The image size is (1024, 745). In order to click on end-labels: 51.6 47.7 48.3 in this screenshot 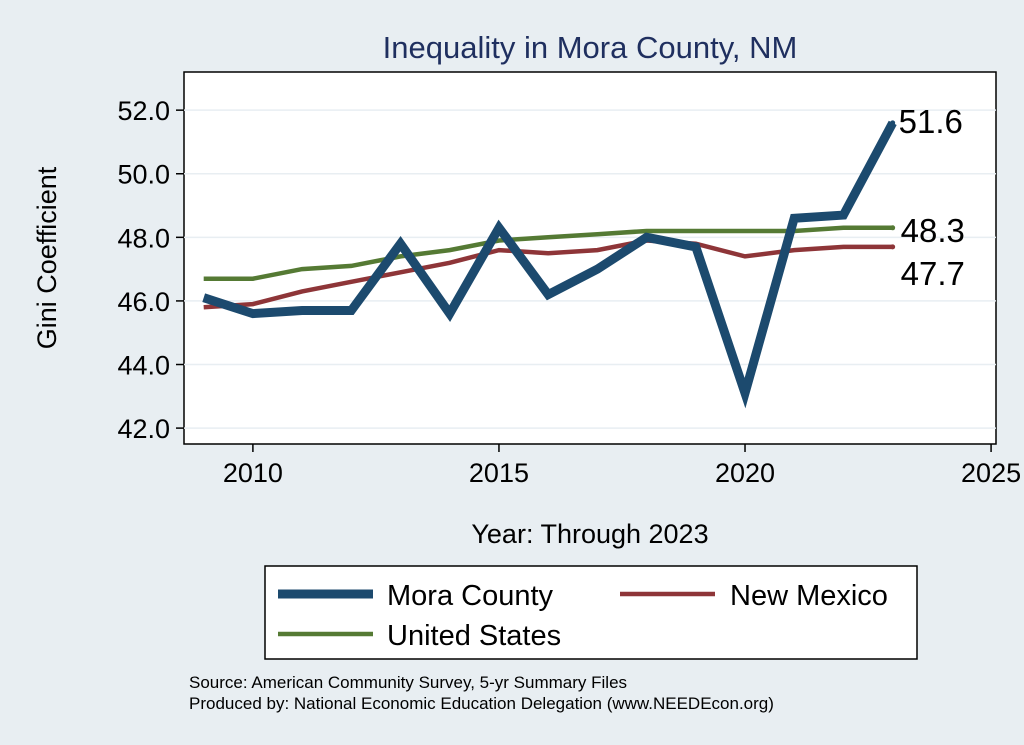, I will do `click(932, 197)`.